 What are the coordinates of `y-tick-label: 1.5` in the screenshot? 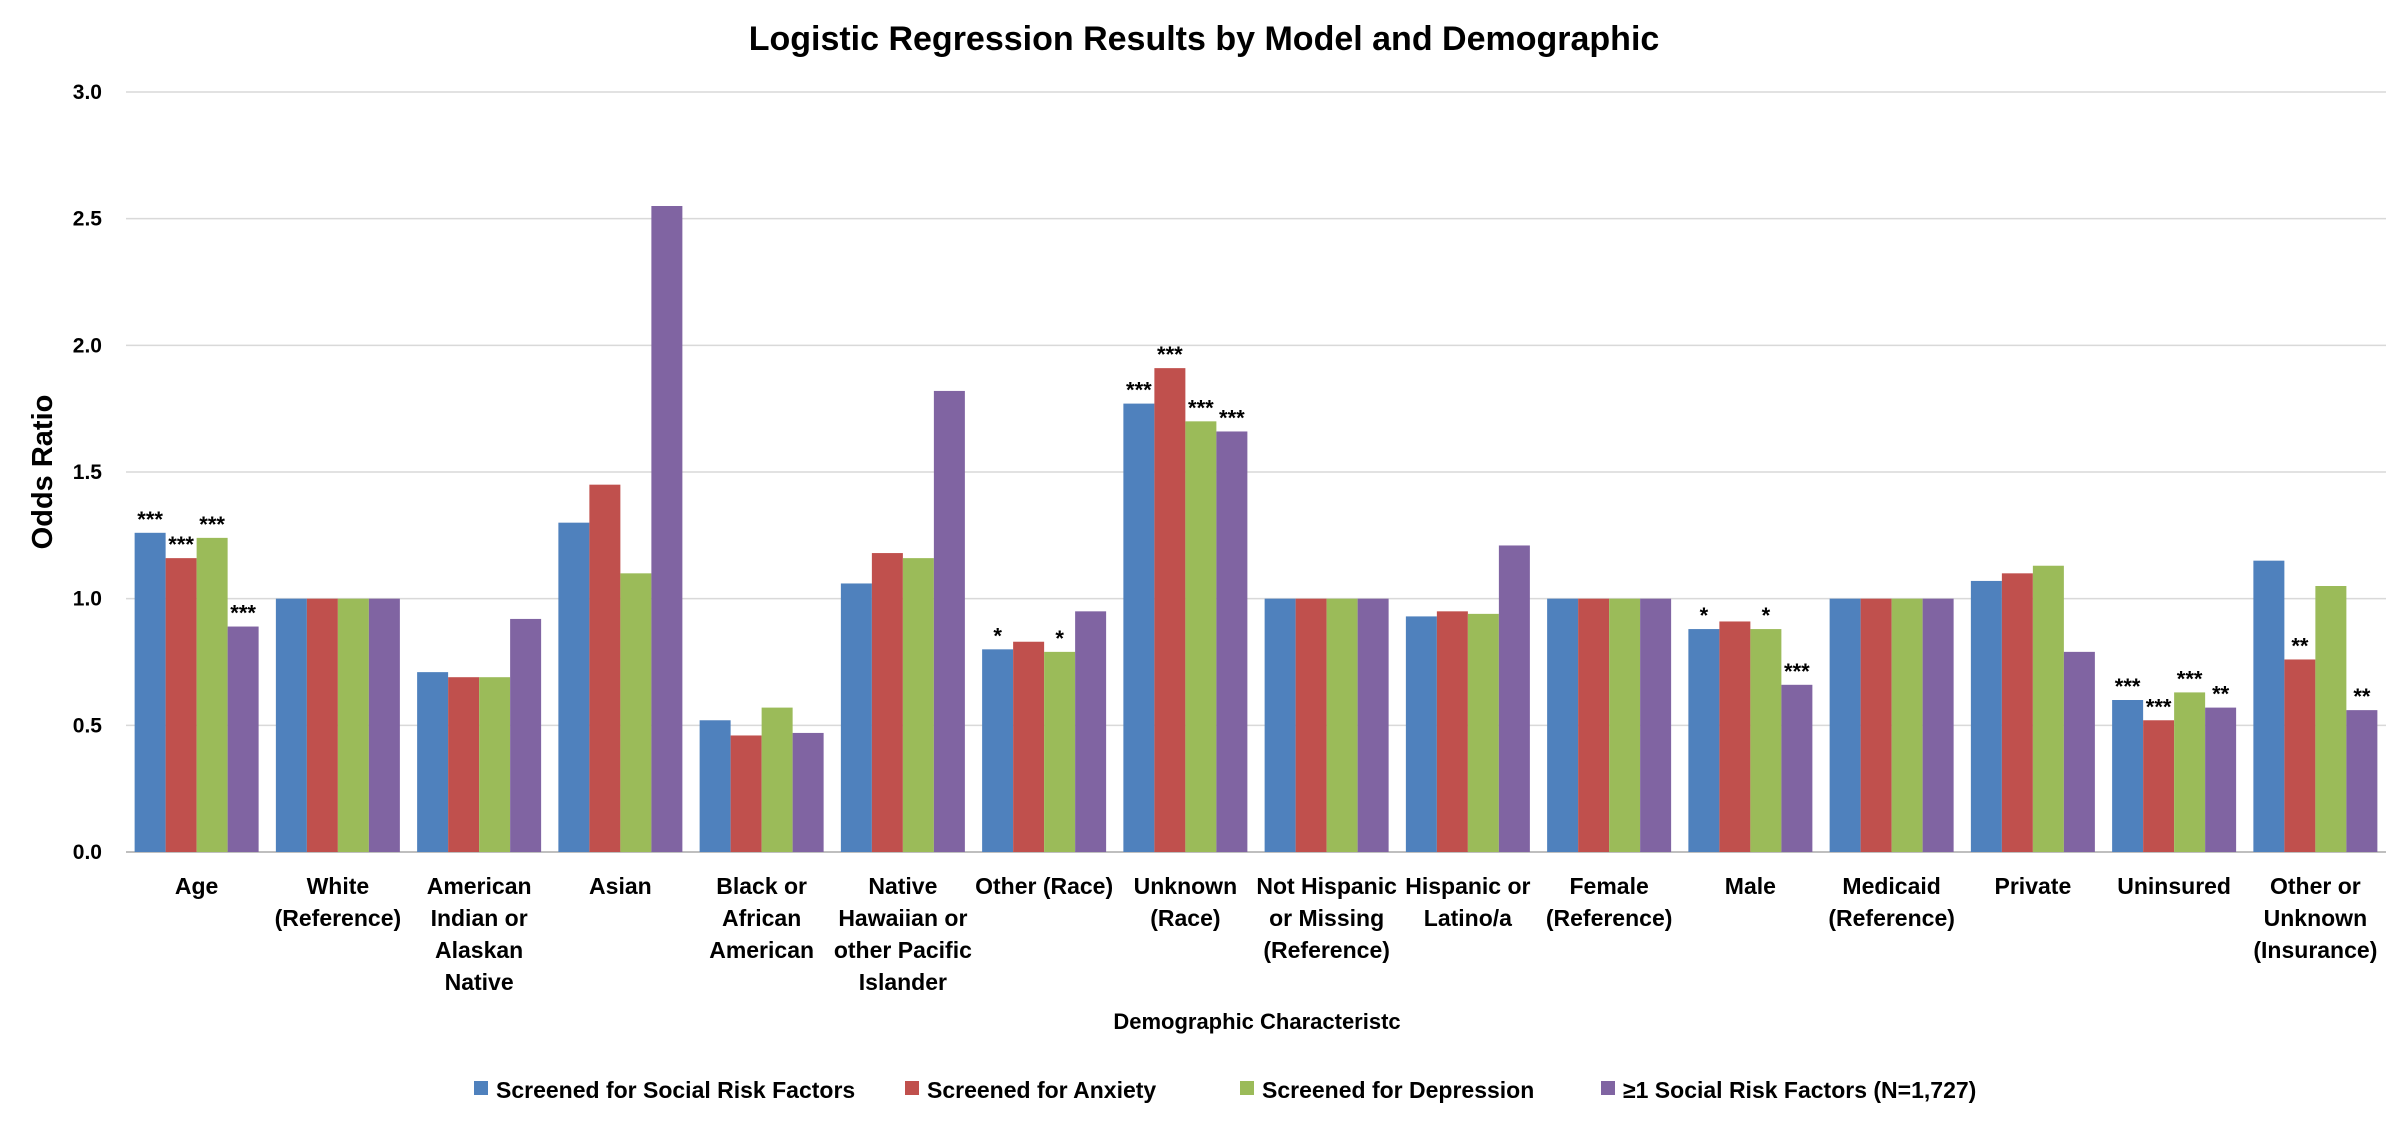 It's located at (88, 472).